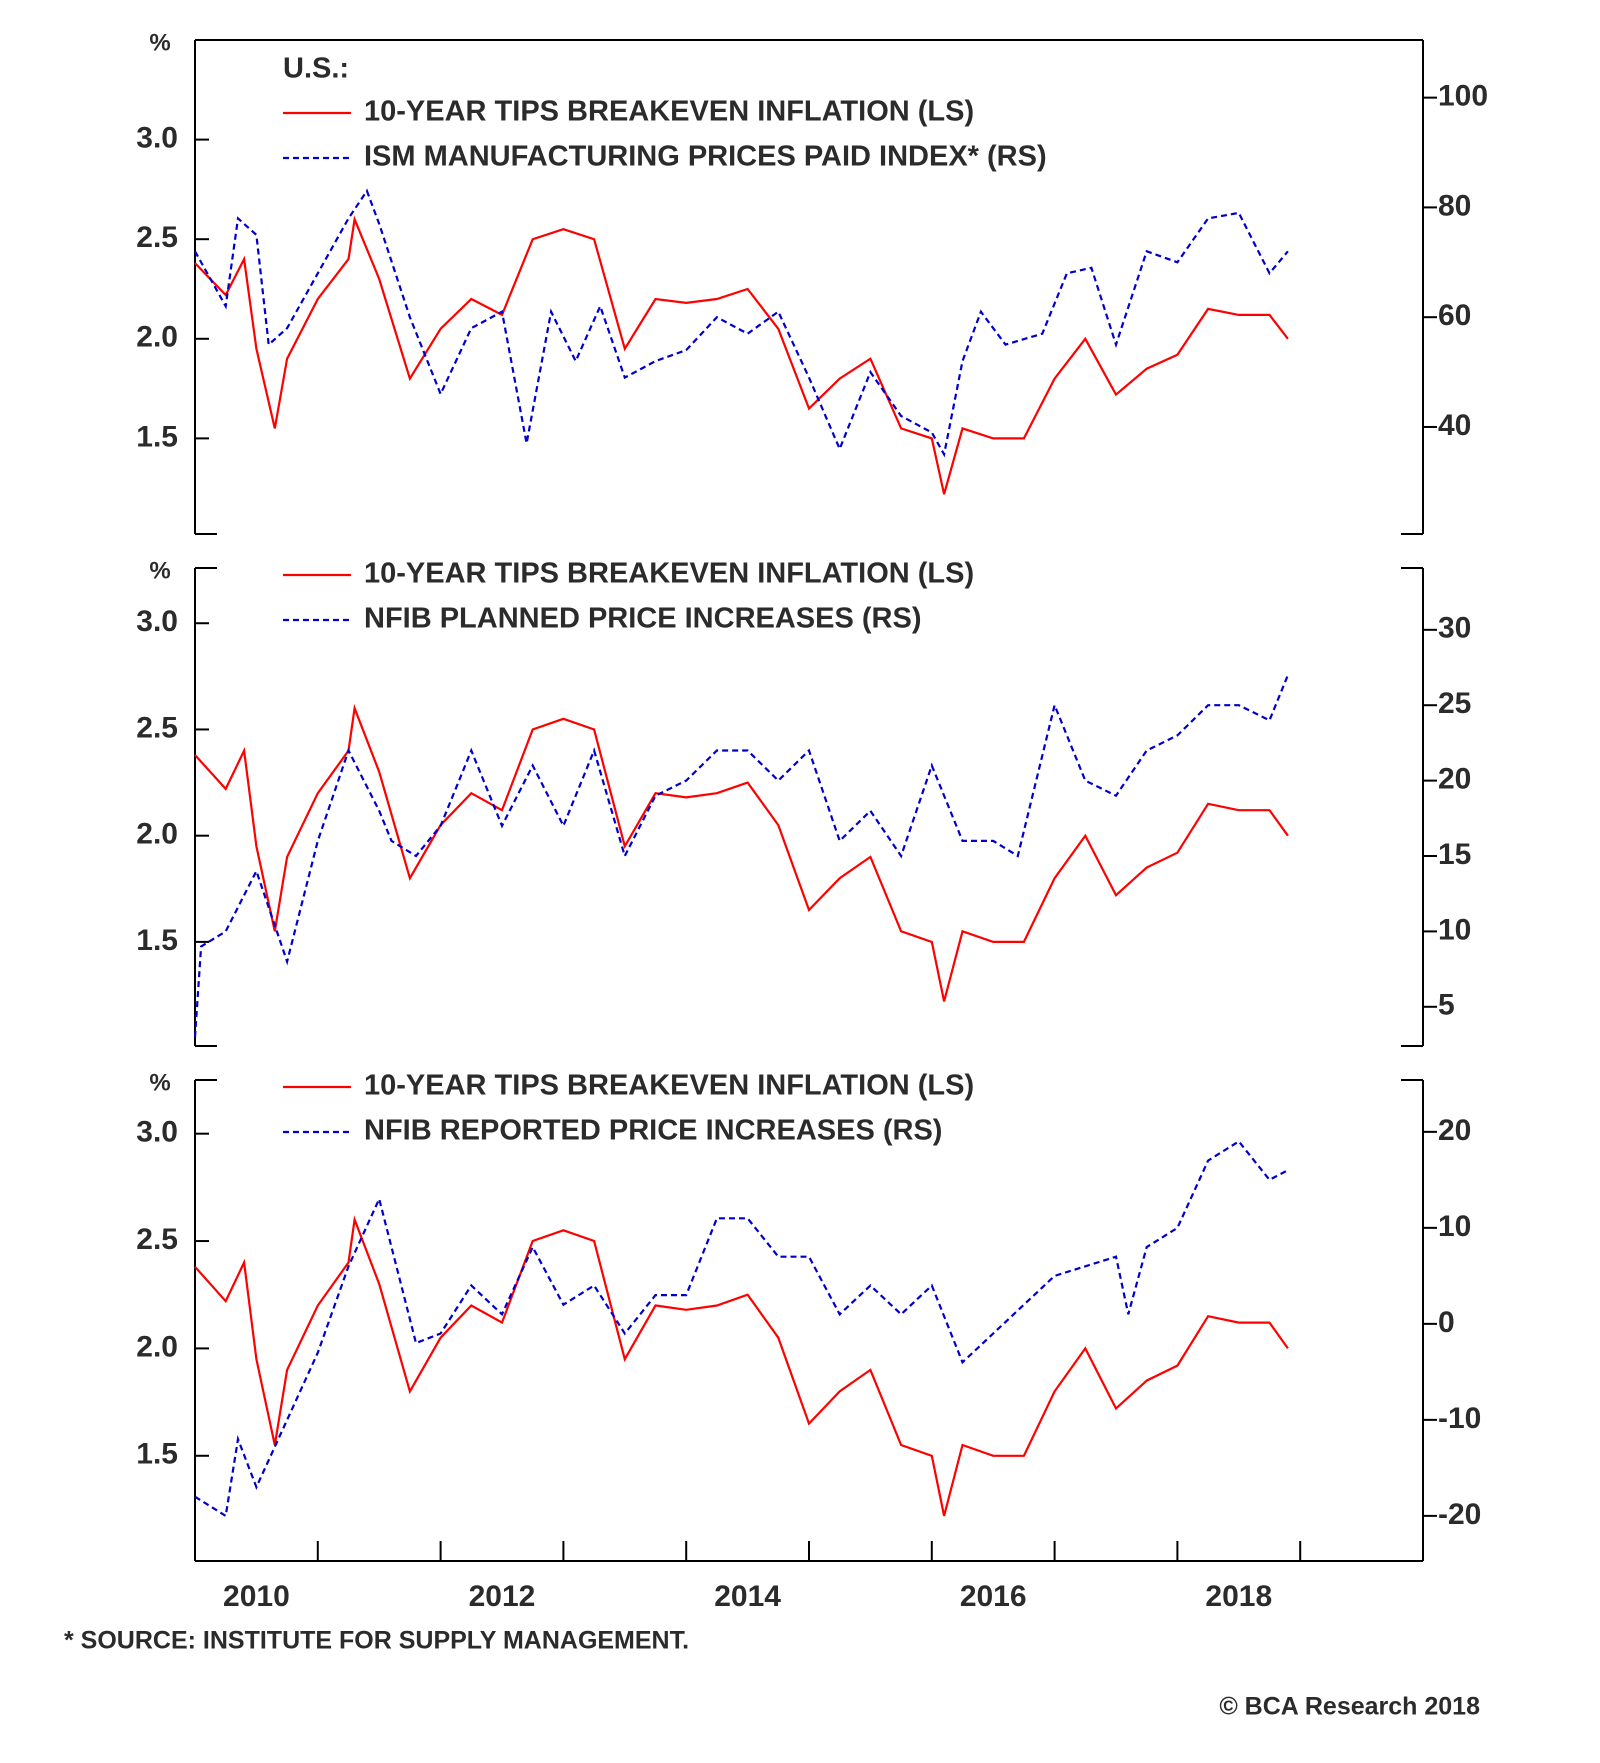  I want to click on x-tick-label: 2014, so click(747, 1596).